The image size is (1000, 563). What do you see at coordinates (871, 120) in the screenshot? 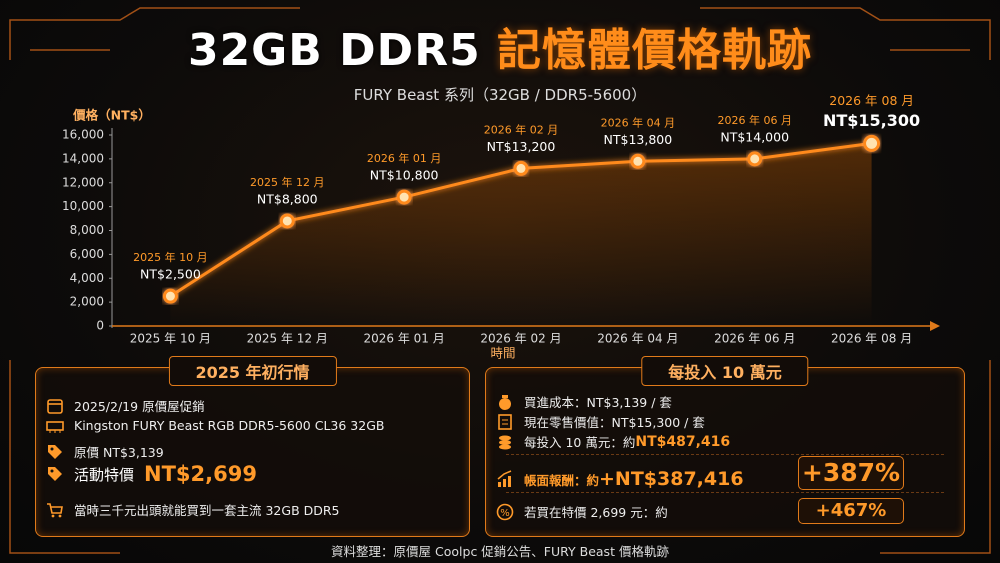
I see `value-label: NT$15,300` at bounding box center [871, 120].